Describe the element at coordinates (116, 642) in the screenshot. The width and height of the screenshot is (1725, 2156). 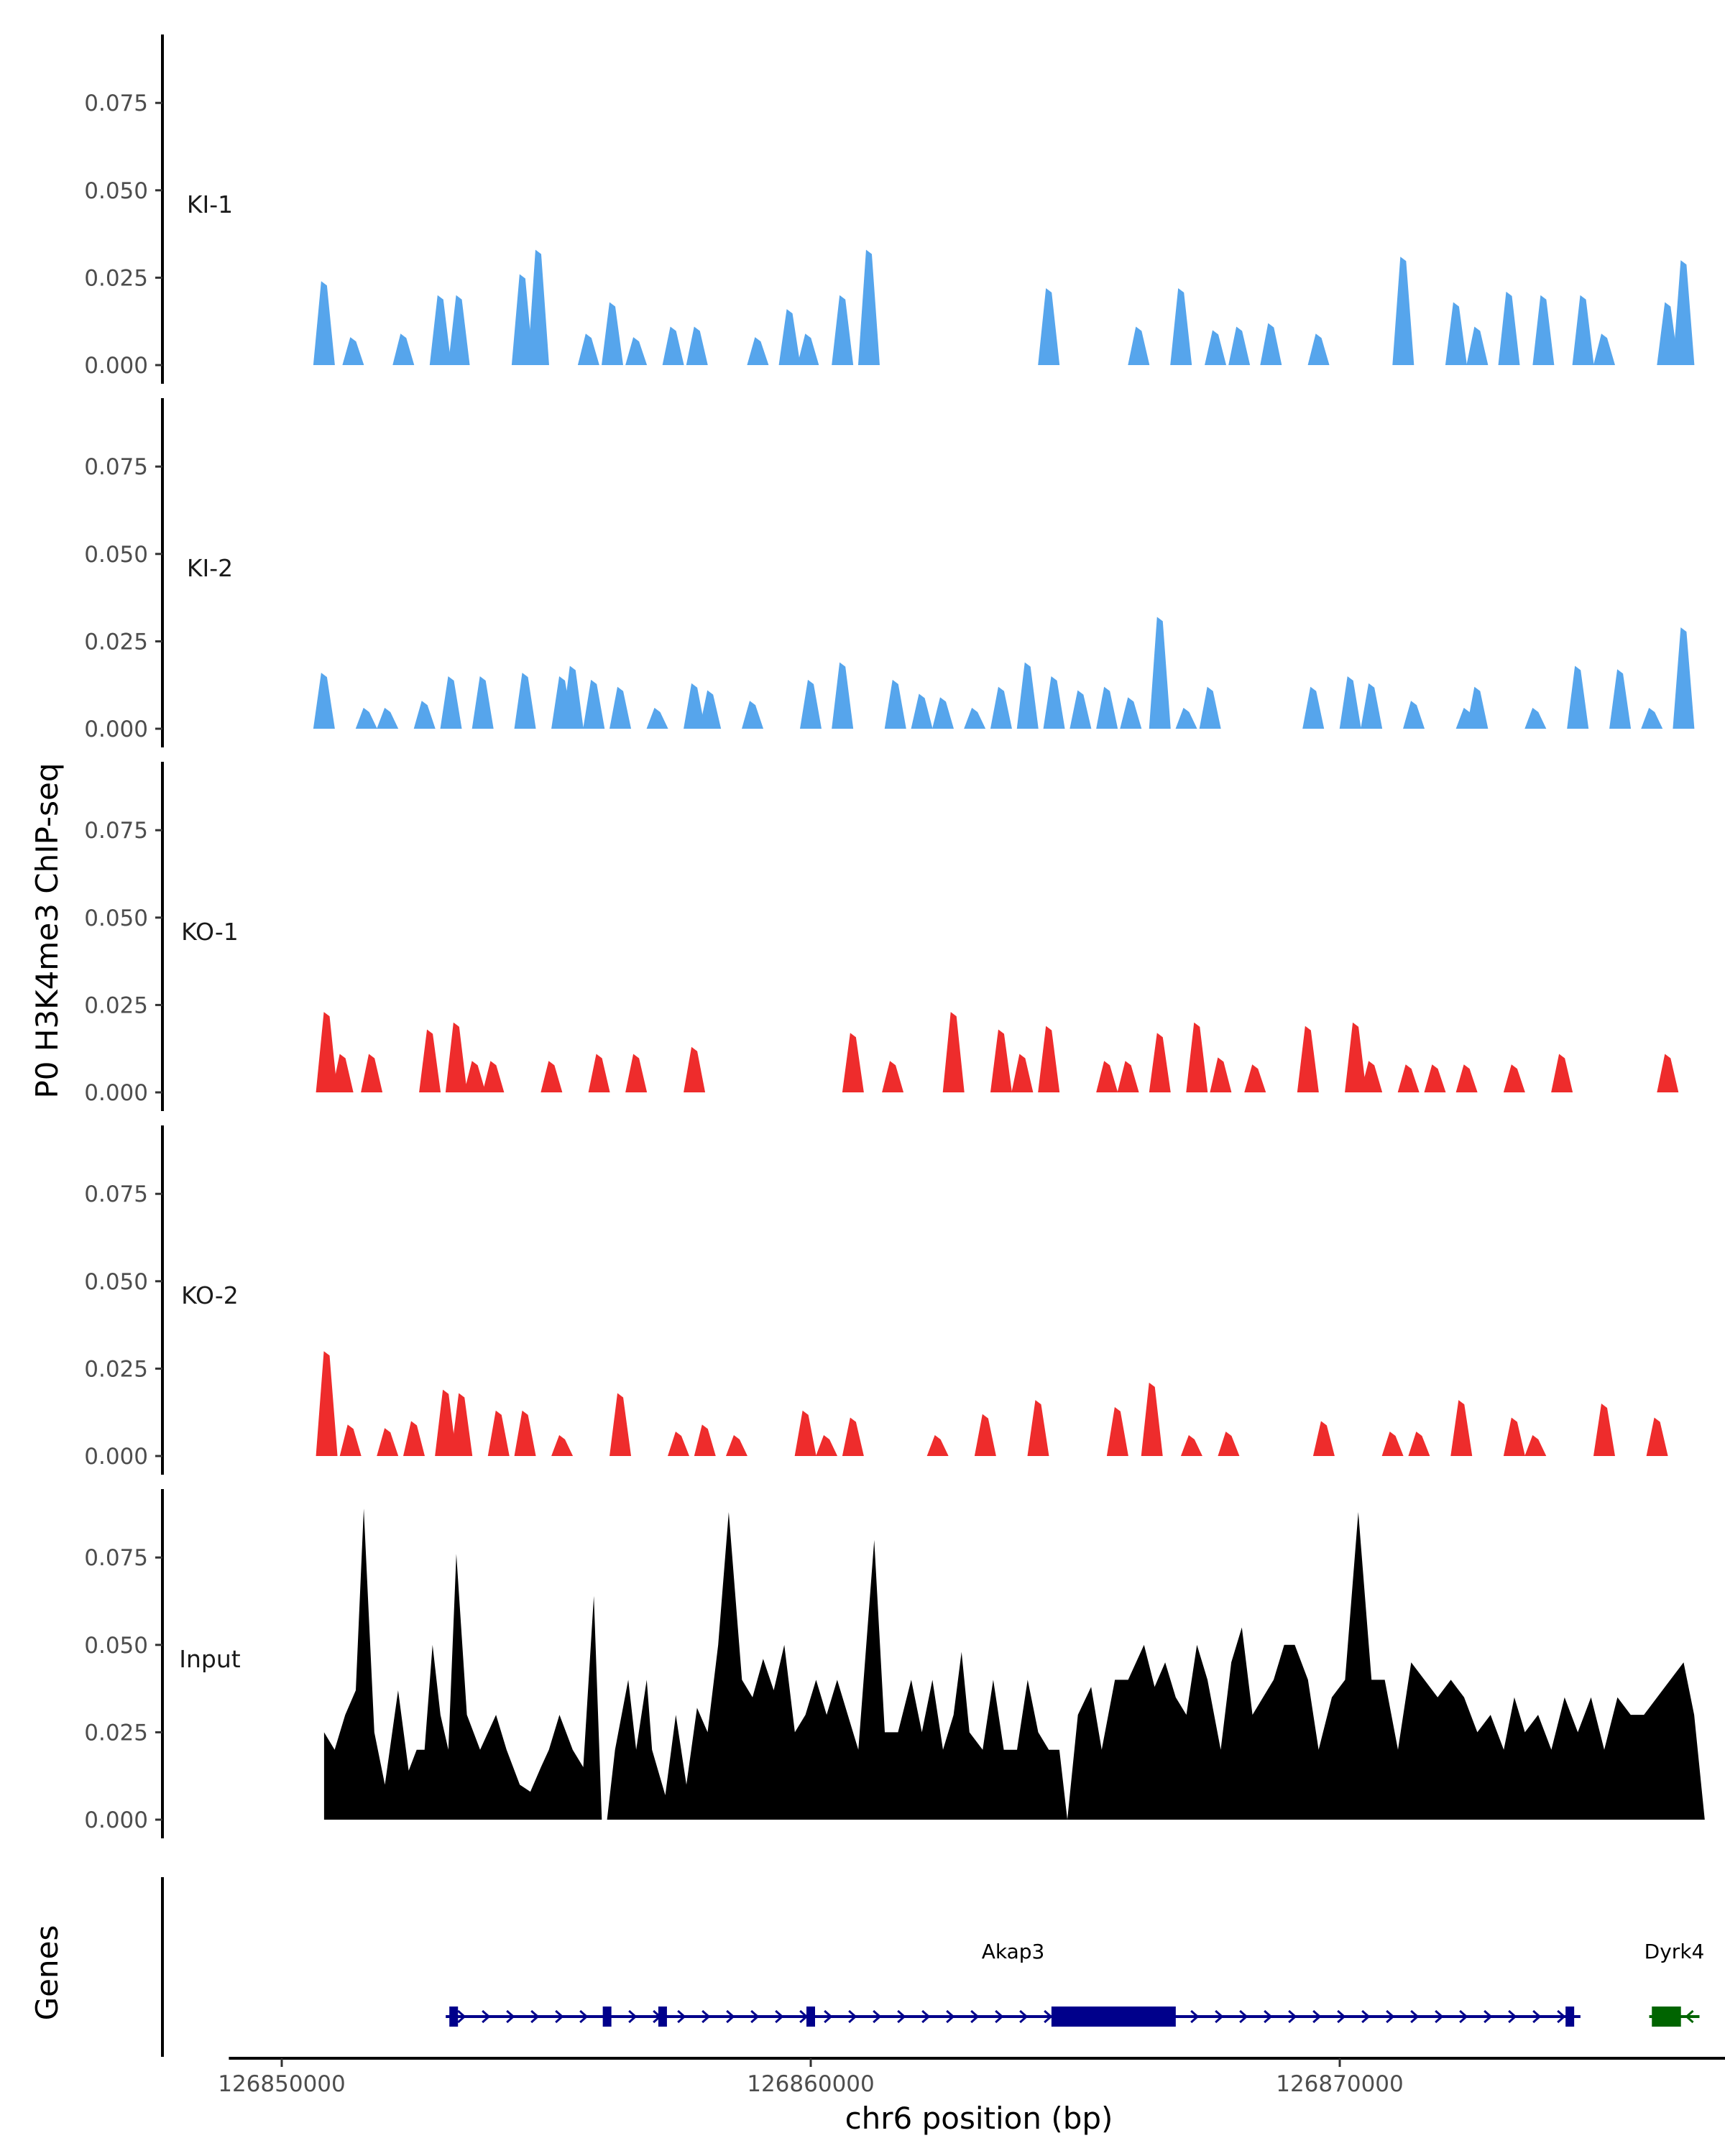
I see `y-tick-label: 0.025` at that location.